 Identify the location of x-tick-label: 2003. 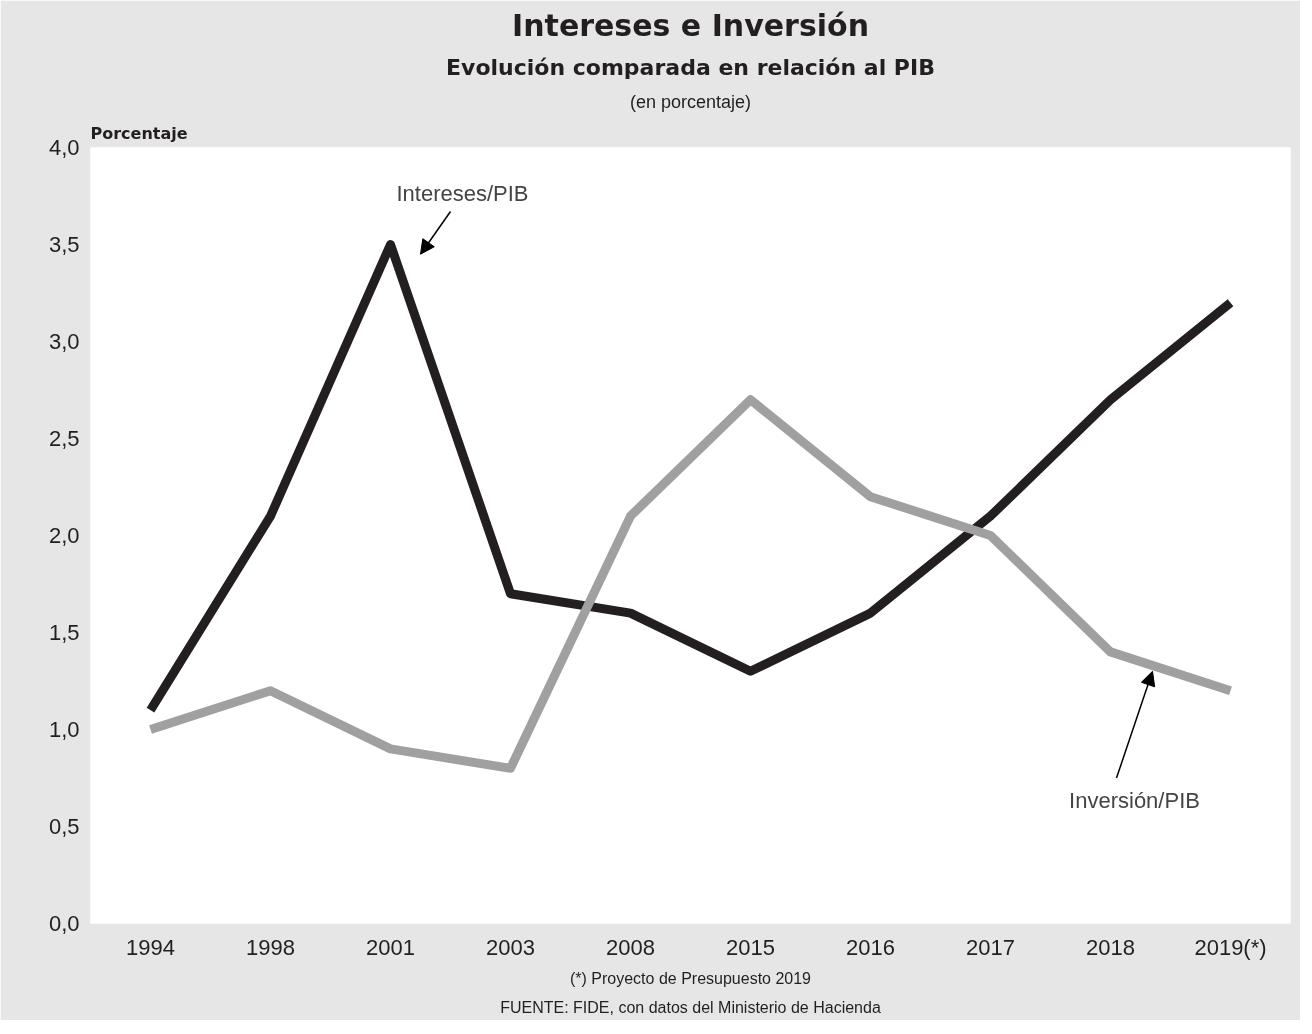
(510, 947).